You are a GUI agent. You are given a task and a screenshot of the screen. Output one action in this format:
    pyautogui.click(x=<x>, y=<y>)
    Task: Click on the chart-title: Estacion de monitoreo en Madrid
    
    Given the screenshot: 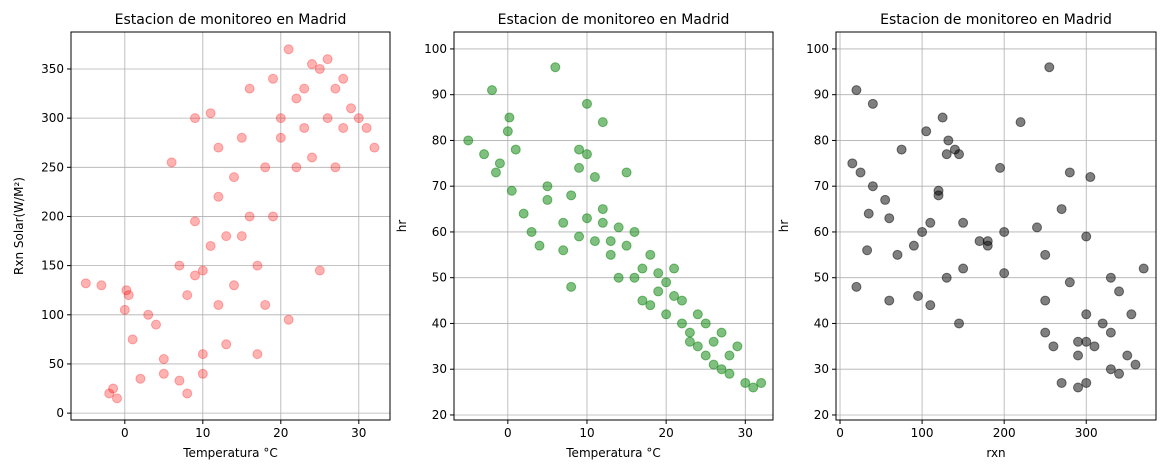 What is the action you would take?
    pyautogui.click(x=614, y=20)
    